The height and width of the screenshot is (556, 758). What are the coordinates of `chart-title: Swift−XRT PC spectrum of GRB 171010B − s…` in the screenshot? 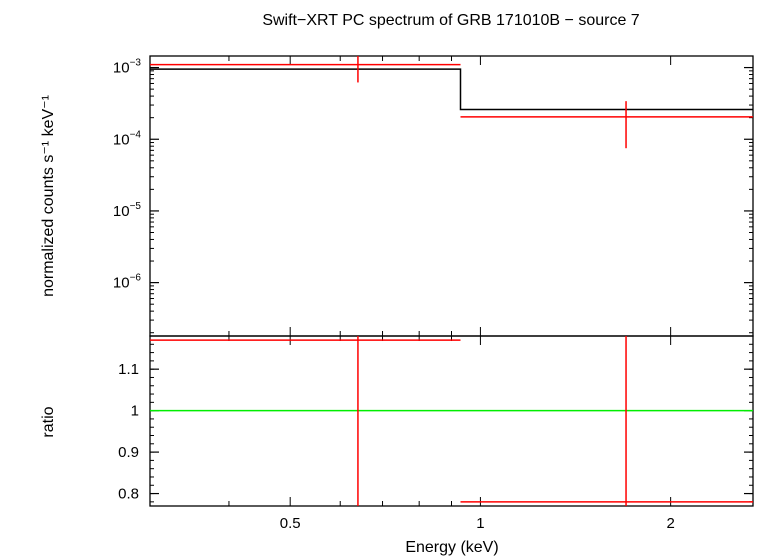 It's located at (450, 20).